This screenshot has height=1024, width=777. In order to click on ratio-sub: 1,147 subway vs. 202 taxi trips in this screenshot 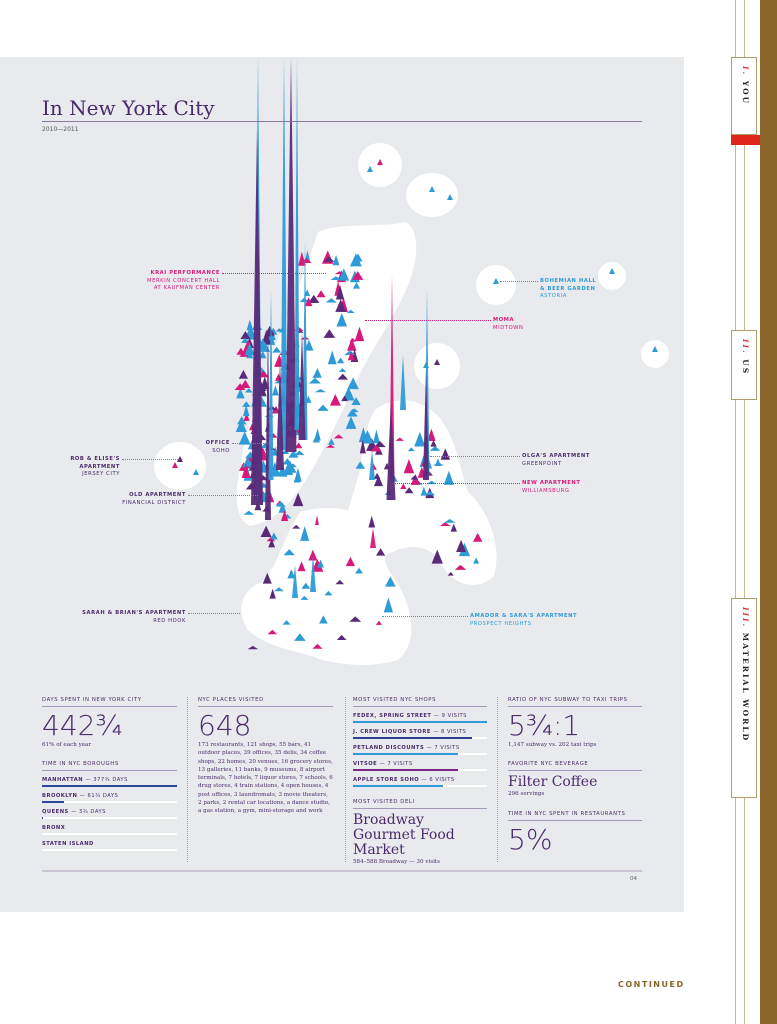, I will do `click(552, 745)`.